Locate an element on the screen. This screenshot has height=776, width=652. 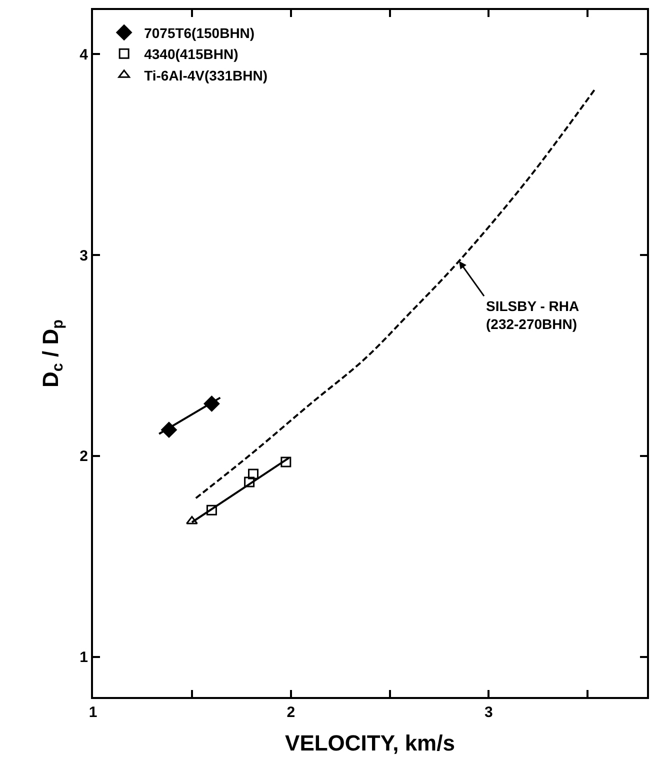
x-tick-label: 3 is located at coordinates (488, 712).